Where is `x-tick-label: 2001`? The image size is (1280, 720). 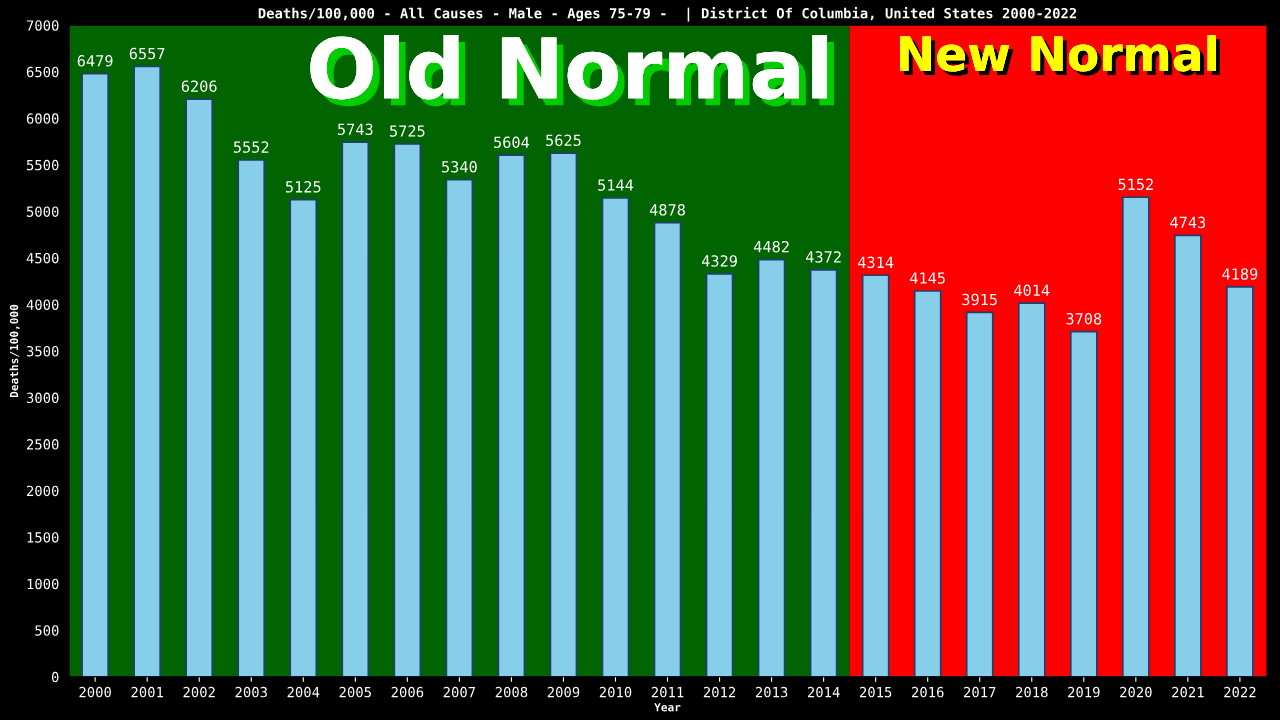
x-tick-label: 2001 is located at coordinates (147, 692).